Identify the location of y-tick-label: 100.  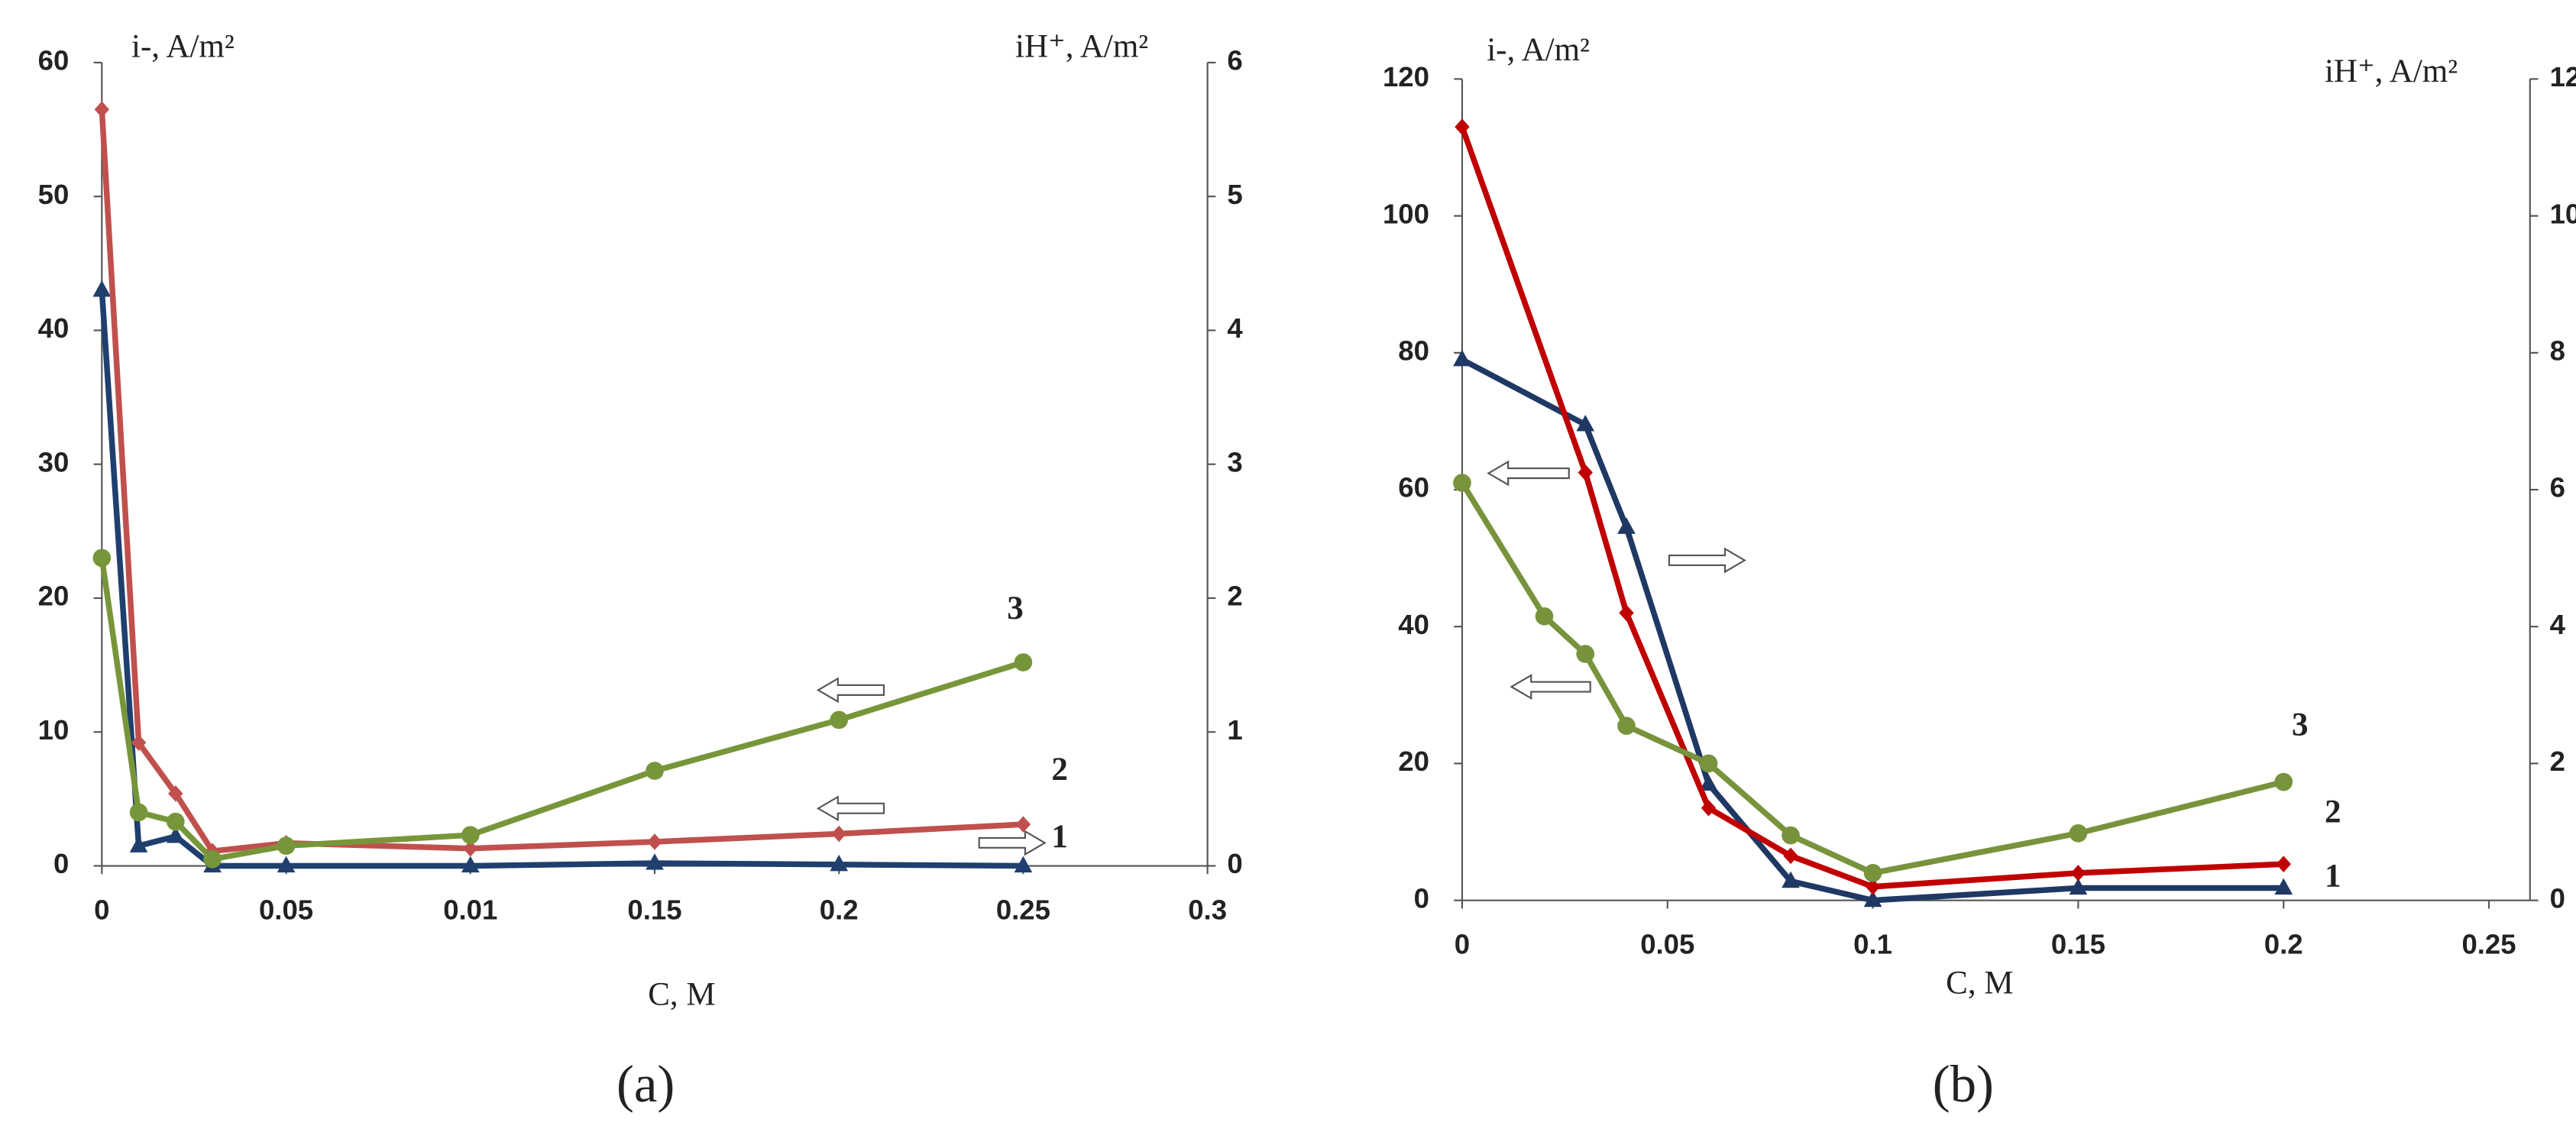
(1406, 213).